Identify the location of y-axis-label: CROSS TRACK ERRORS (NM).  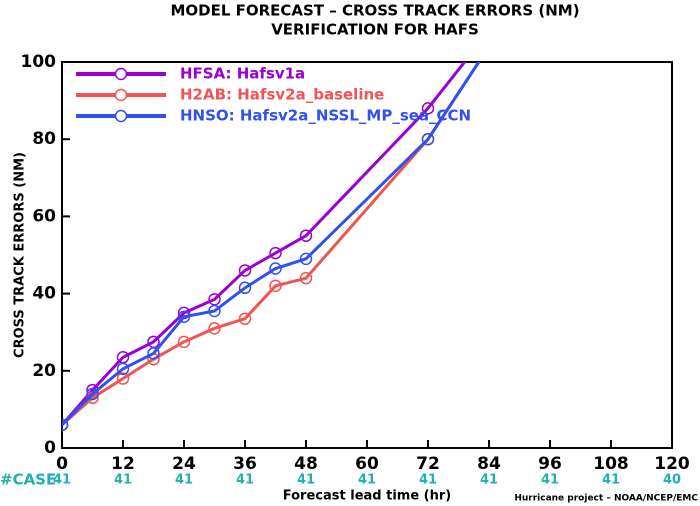
(20, 255).